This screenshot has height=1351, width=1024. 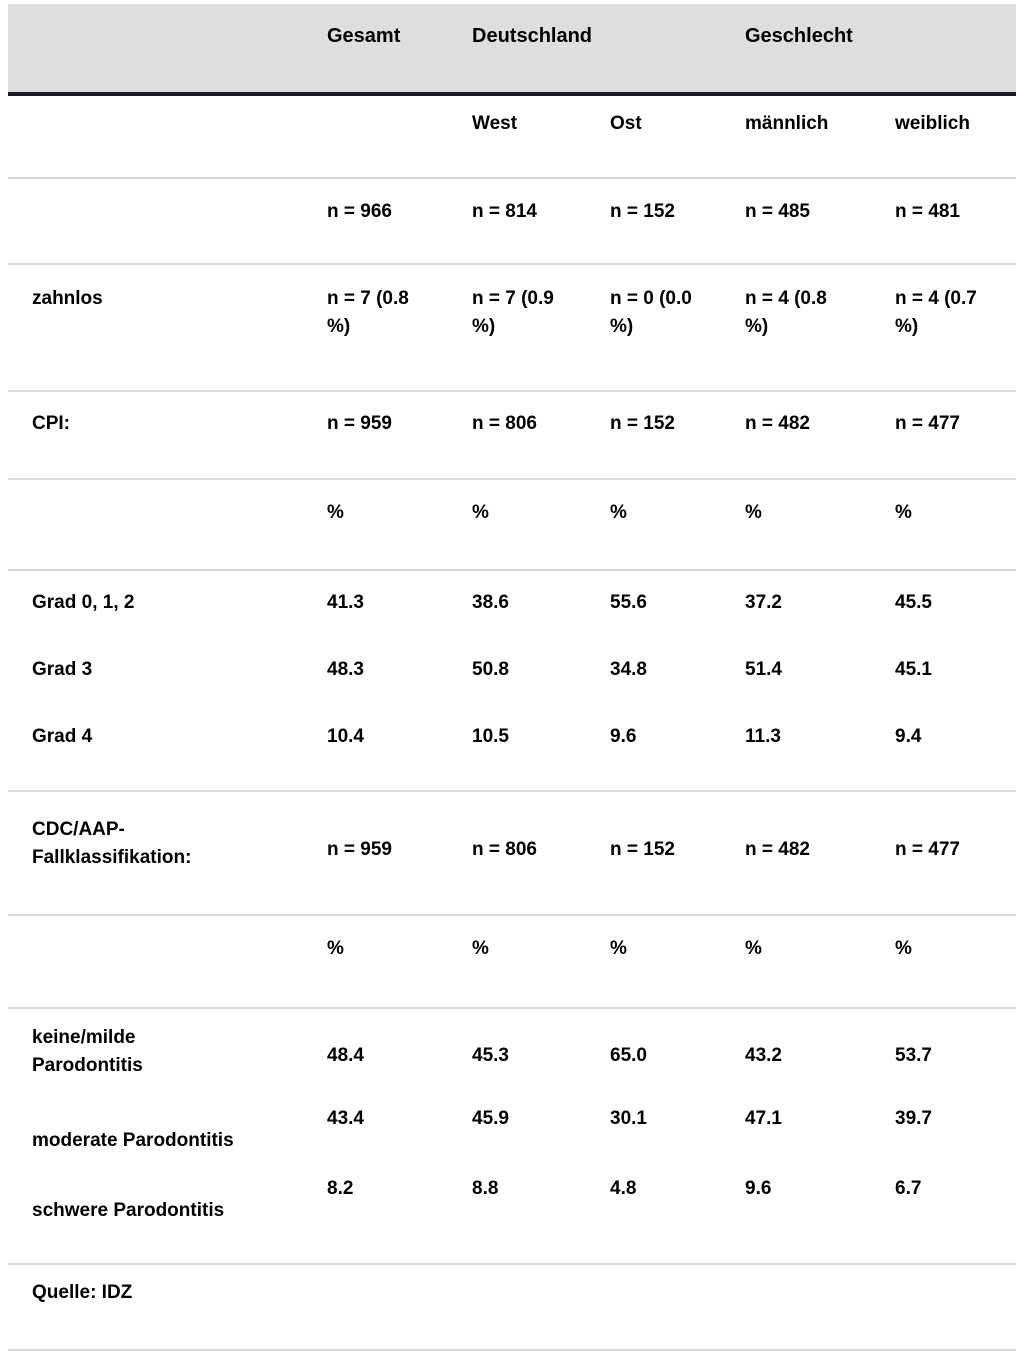 I want to click on cell-value: n = 0 (0.0 %), so click(x=651, y=312).